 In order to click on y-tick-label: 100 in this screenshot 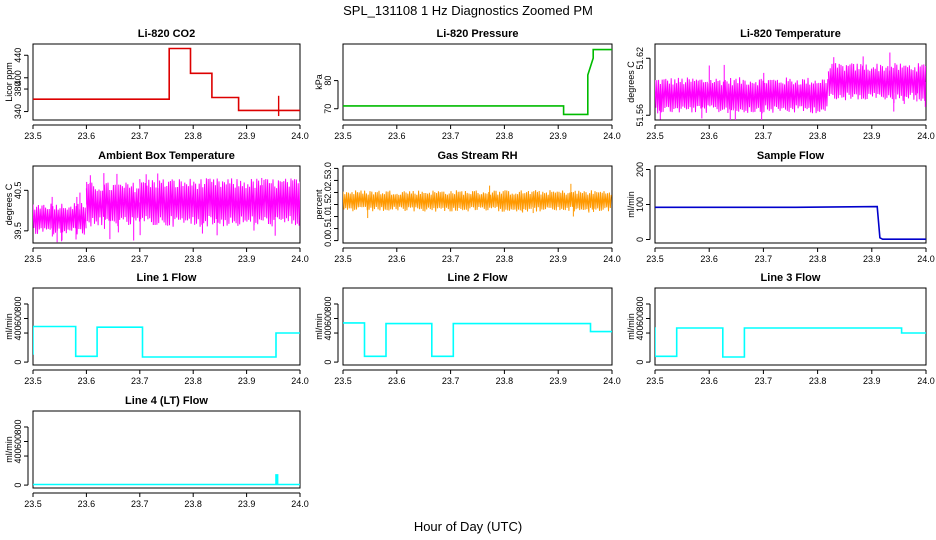, I will do `click(640, 204)`.